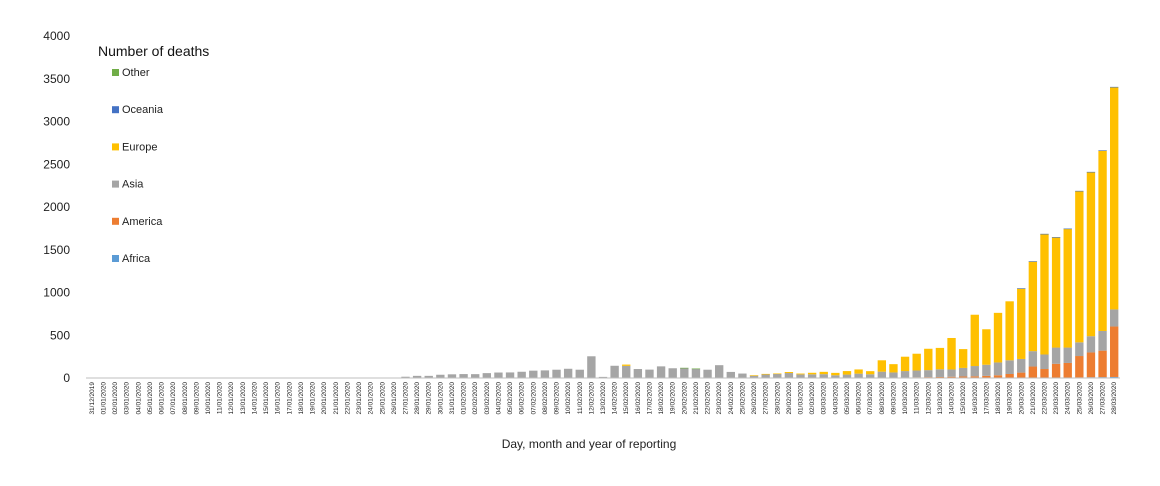 The width and height of the screenshot is (1160, 486). I want to click on legend-label-africa: Africa, so click(136, 259).